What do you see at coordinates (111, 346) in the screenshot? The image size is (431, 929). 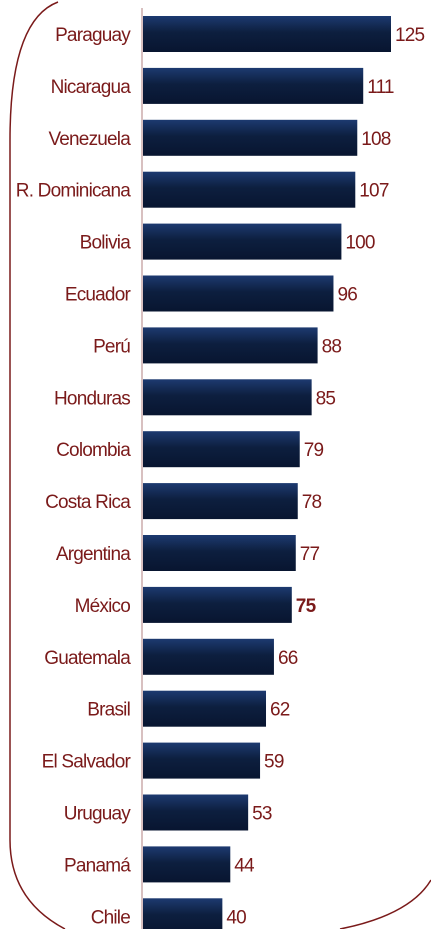 I see `category-label-peru: Perú` at bounding box center [111, 346].